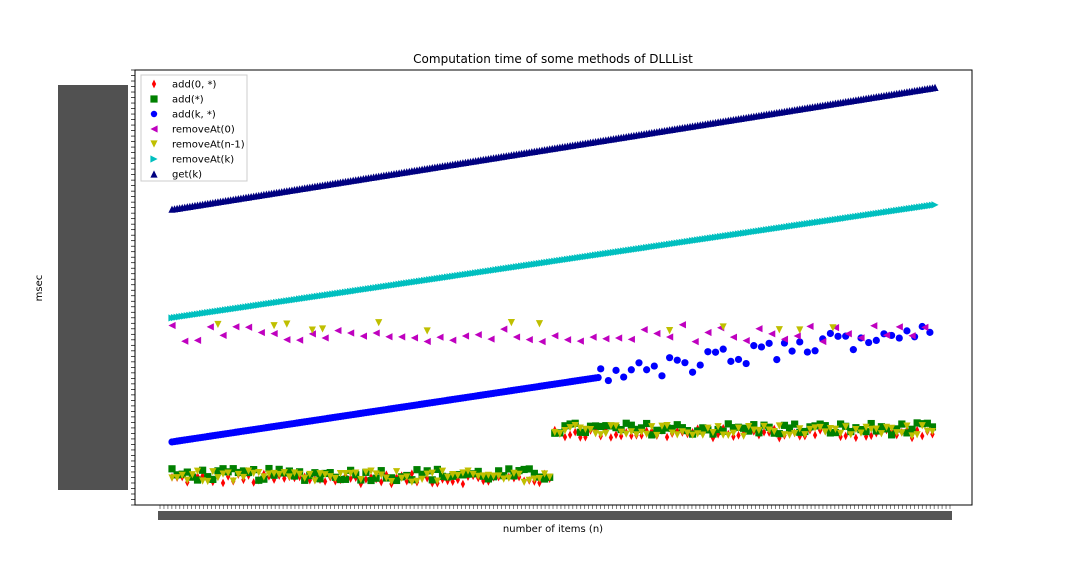 The height and width of the screenshot is (576, 1080). Describe the element at coordinates (203, 130) in the screenshot. I see `legend-label: removeAt(0)` at that location.